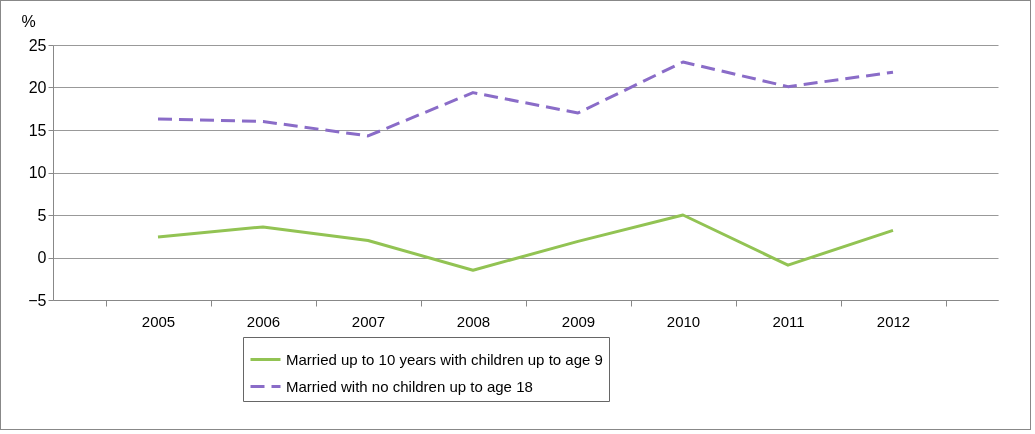 The image size is (1035, 434). Describe the element at coordinates (37, 300) in the screenshot. I see `y-tick-label: −5` at that location.